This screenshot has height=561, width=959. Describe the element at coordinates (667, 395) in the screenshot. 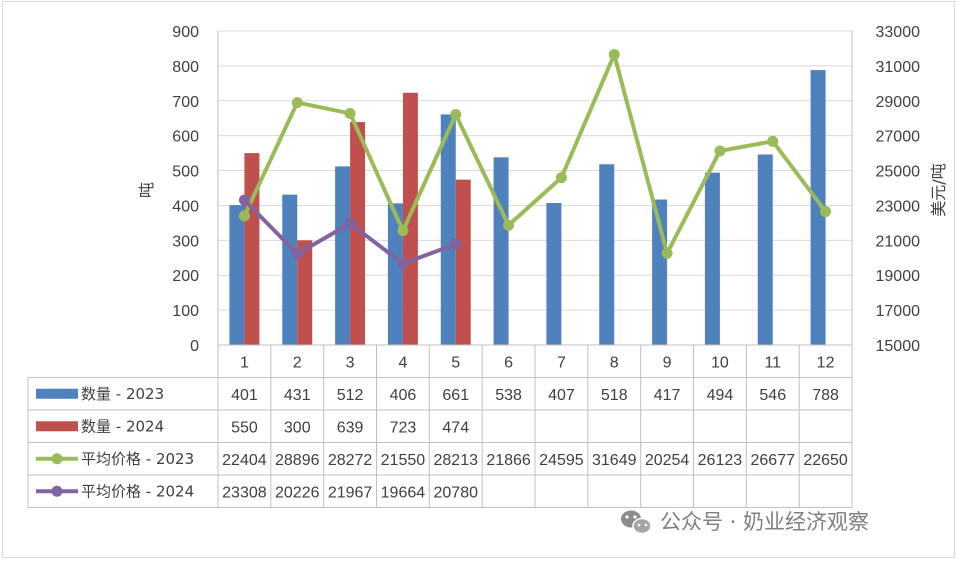

I see `data-label: 417` at that location.